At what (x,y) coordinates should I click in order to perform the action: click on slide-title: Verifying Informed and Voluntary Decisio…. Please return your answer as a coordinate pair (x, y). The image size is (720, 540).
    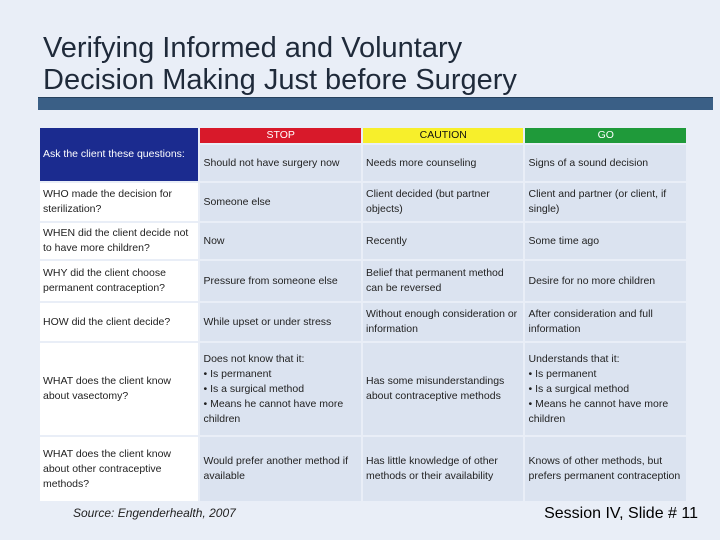
    Looking at the image, I should click on (363, 64).